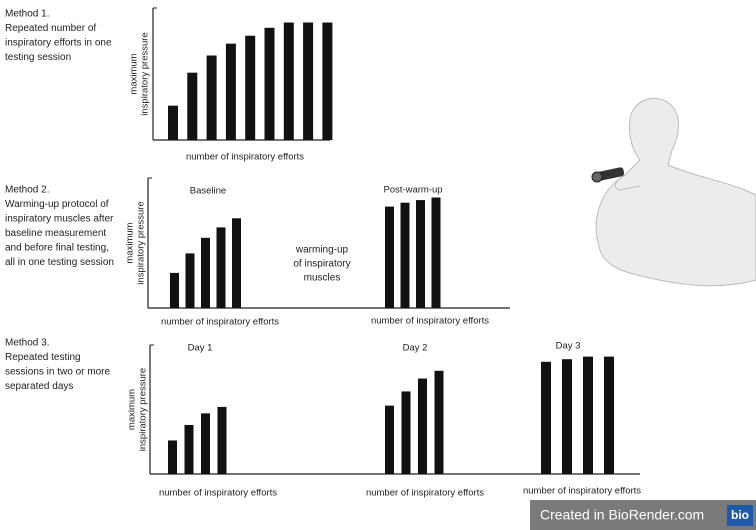 Image resolution: width=756 pixels, height=530 pixels. I want to click on watermark-logo: bio, so click(740, 515).